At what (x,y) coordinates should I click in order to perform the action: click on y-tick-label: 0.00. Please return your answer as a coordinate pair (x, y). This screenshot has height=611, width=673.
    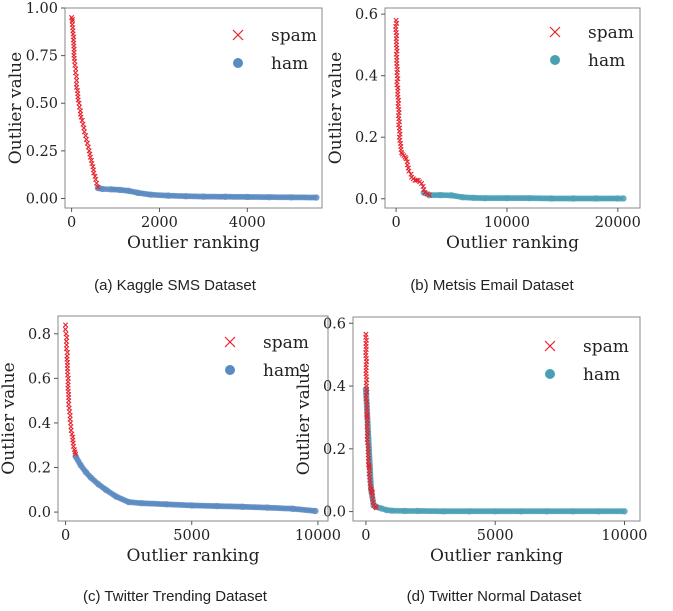
    Looking at the image, I should click on (42, 199).